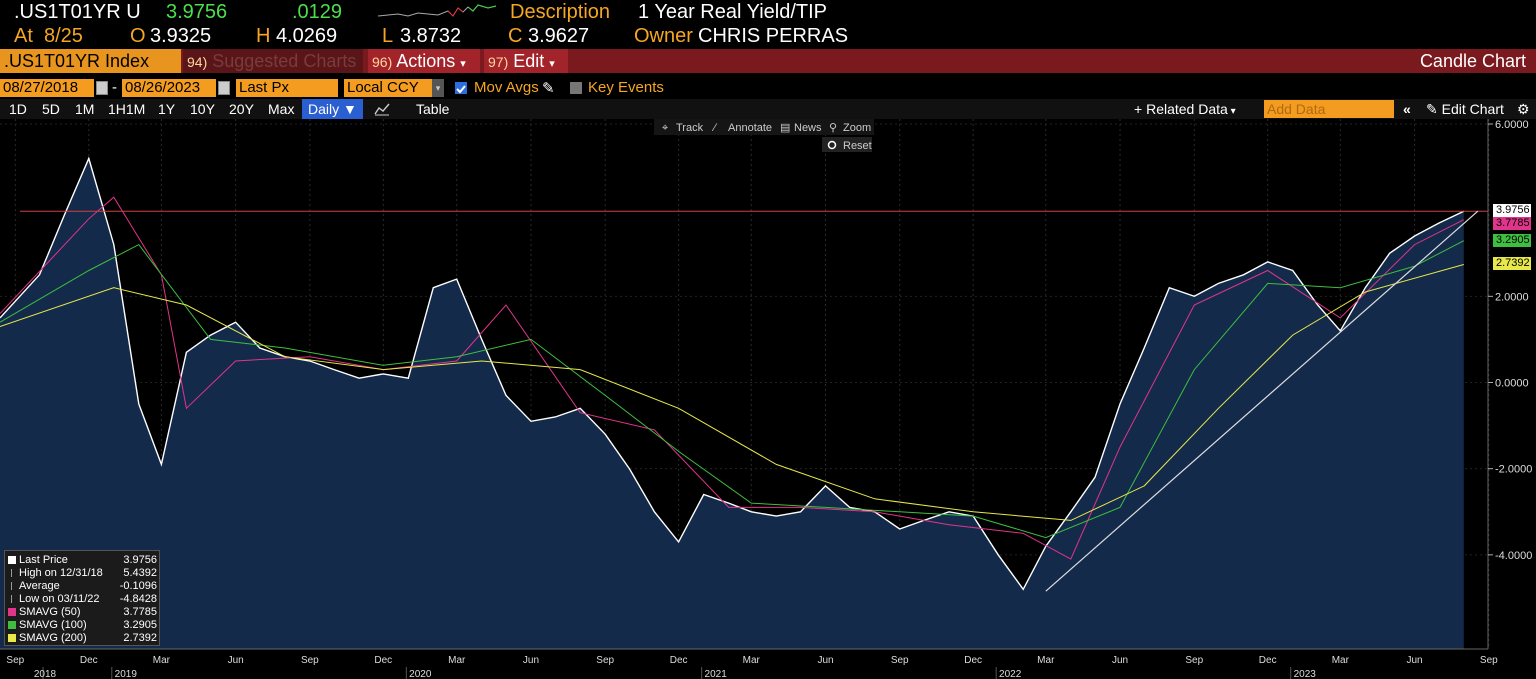  I want to click on last-price: 3.9756, so click(197, 12).